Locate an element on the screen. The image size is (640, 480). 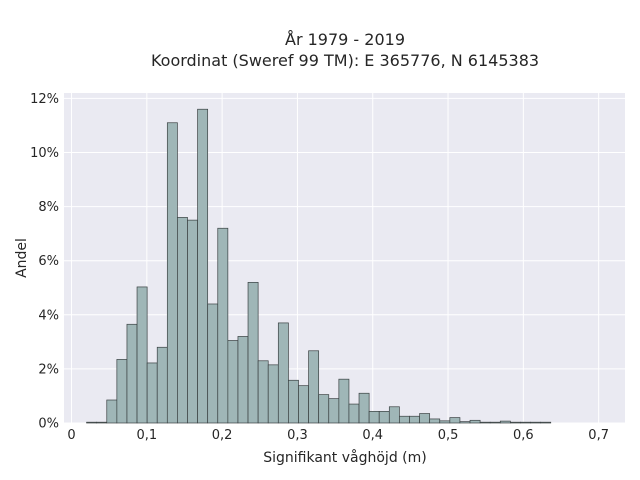
x-tick-label: 0 is located at coordinates (71, 435).